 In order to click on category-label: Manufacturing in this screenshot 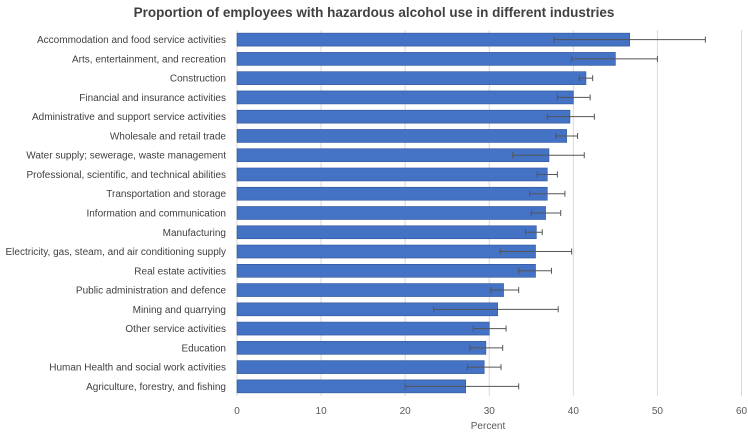, I will do `click(194, 233)`.